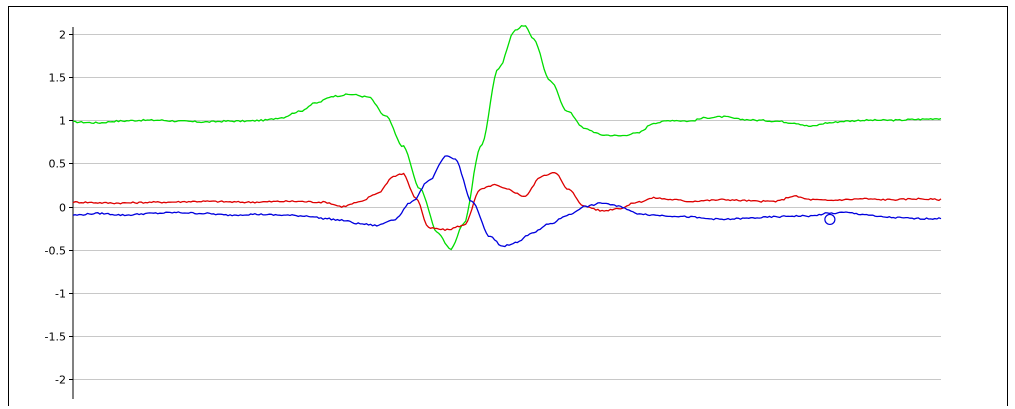  Describe the element at coordinates (55, 337) in the screenshot. I see `y-tick-label: -1.5` at that location.